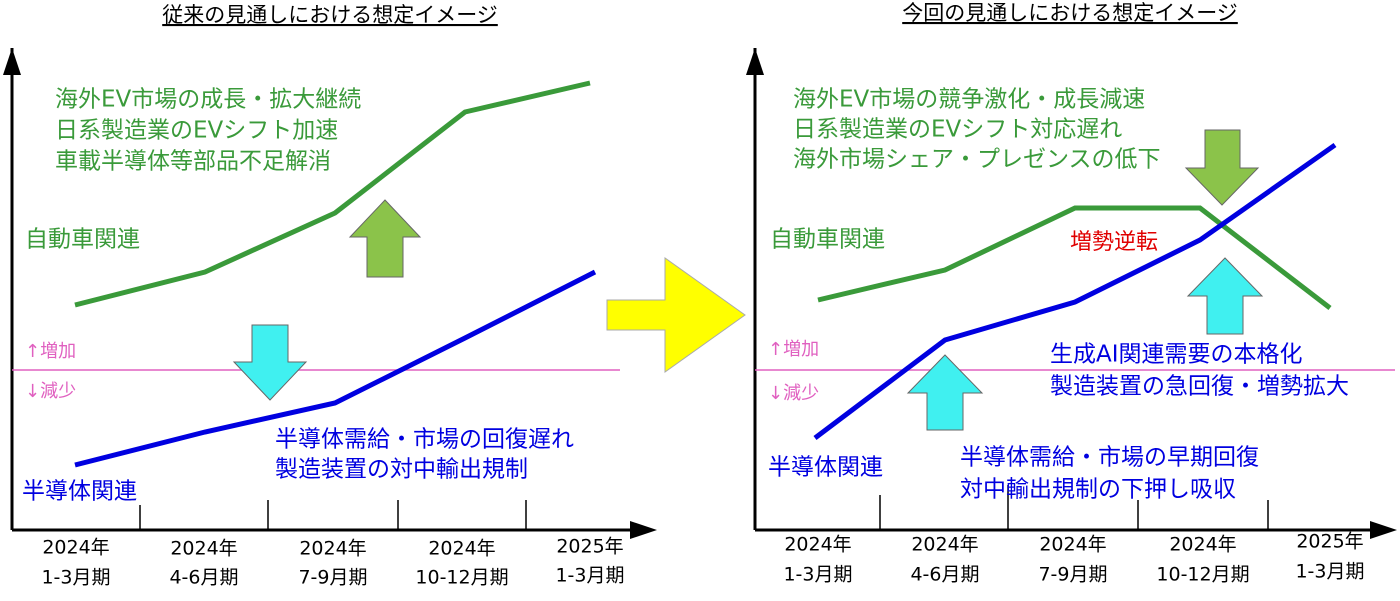 This screenshot has width=1400, height=601. I want to click on ai-note: 製造装置の急回復・増勢拡大, so click(1199, 387).